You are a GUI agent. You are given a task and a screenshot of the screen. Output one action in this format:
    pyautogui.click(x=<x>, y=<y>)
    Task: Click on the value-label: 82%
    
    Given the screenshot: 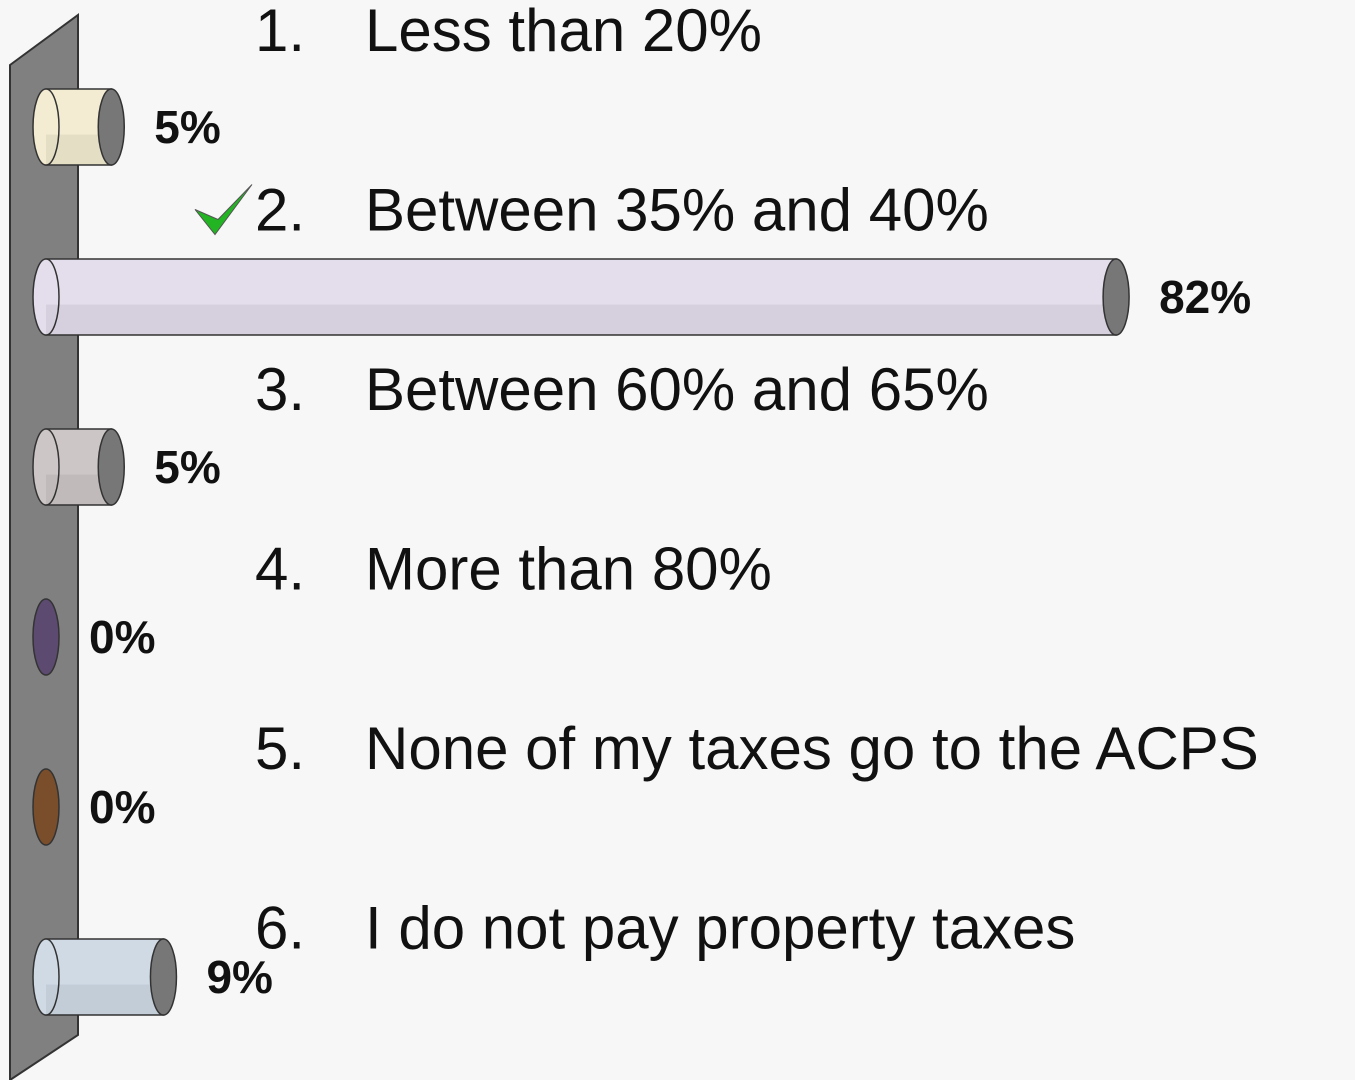 What is the action you would take?
    pyautogui.click(x=1205, y=297)
    